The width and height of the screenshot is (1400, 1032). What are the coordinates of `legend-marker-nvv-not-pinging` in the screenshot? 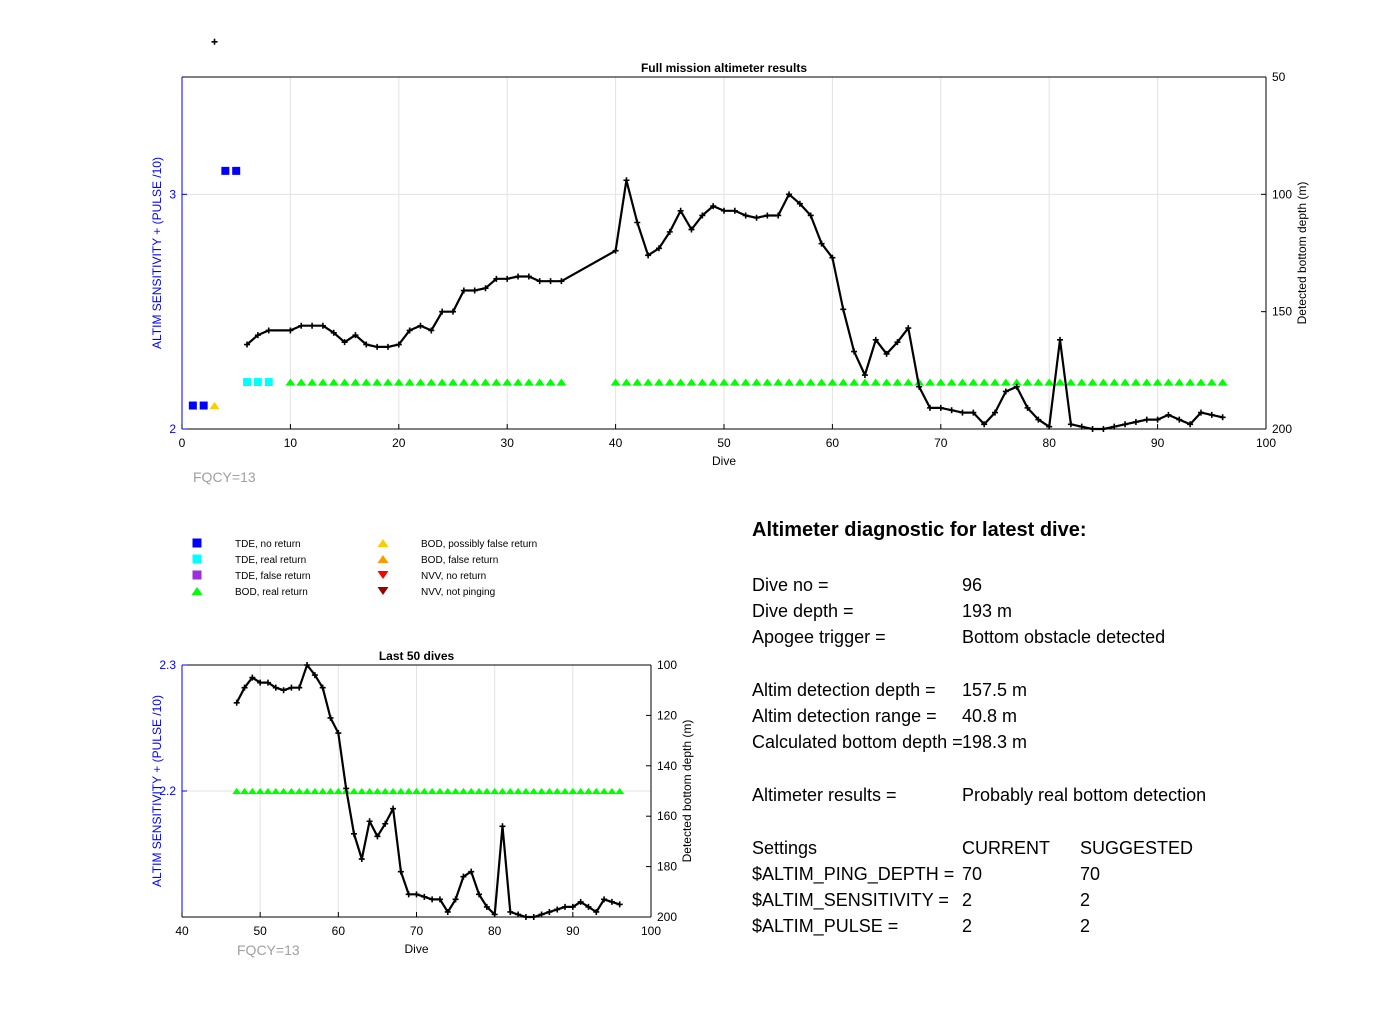 It's located at (383, 591).